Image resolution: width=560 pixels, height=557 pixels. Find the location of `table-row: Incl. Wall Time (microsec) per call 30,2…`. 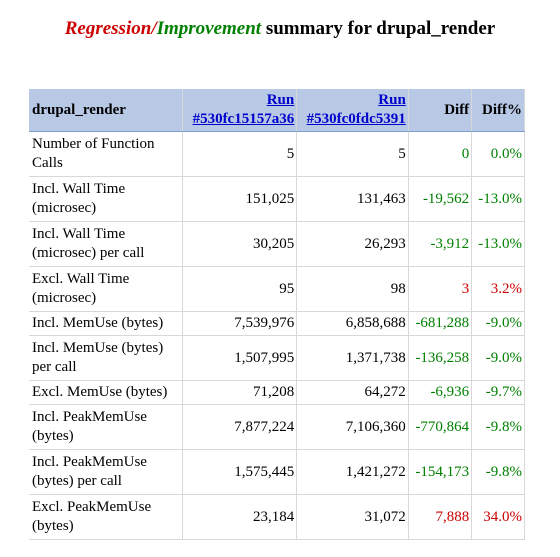

table-row: Incl. Wall Time (microsec) per call 30,2… is located at coordinates (277, 244).